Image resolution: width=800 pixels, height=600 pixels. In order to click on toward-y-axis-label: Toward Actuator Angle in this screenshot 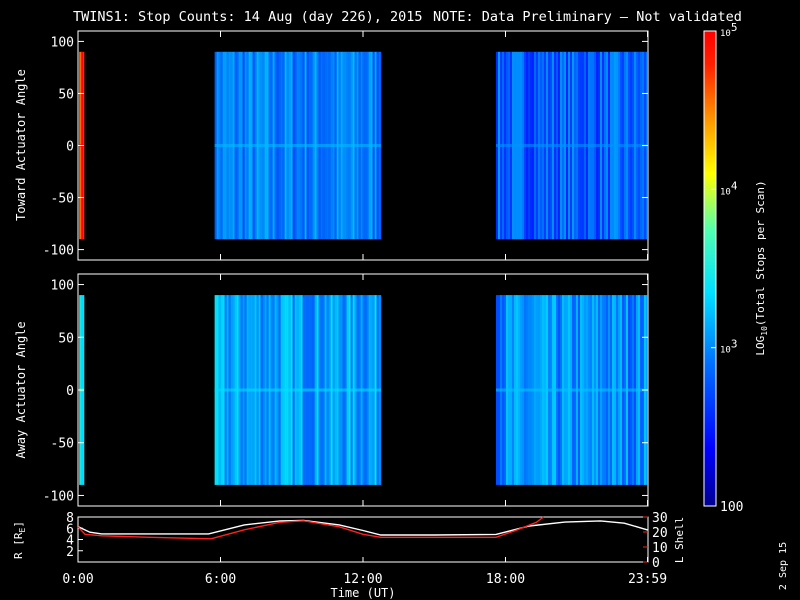, I will do `click(21, 145)`.